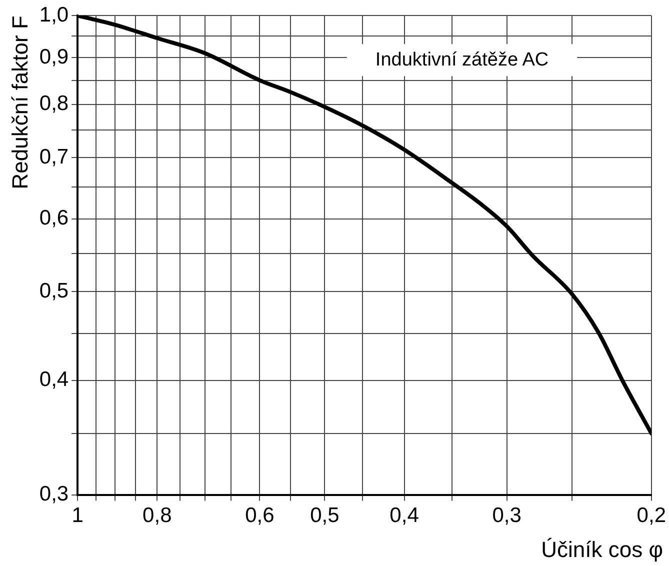  I want to click on y-tick-label: 0,9, so click(54, 56).